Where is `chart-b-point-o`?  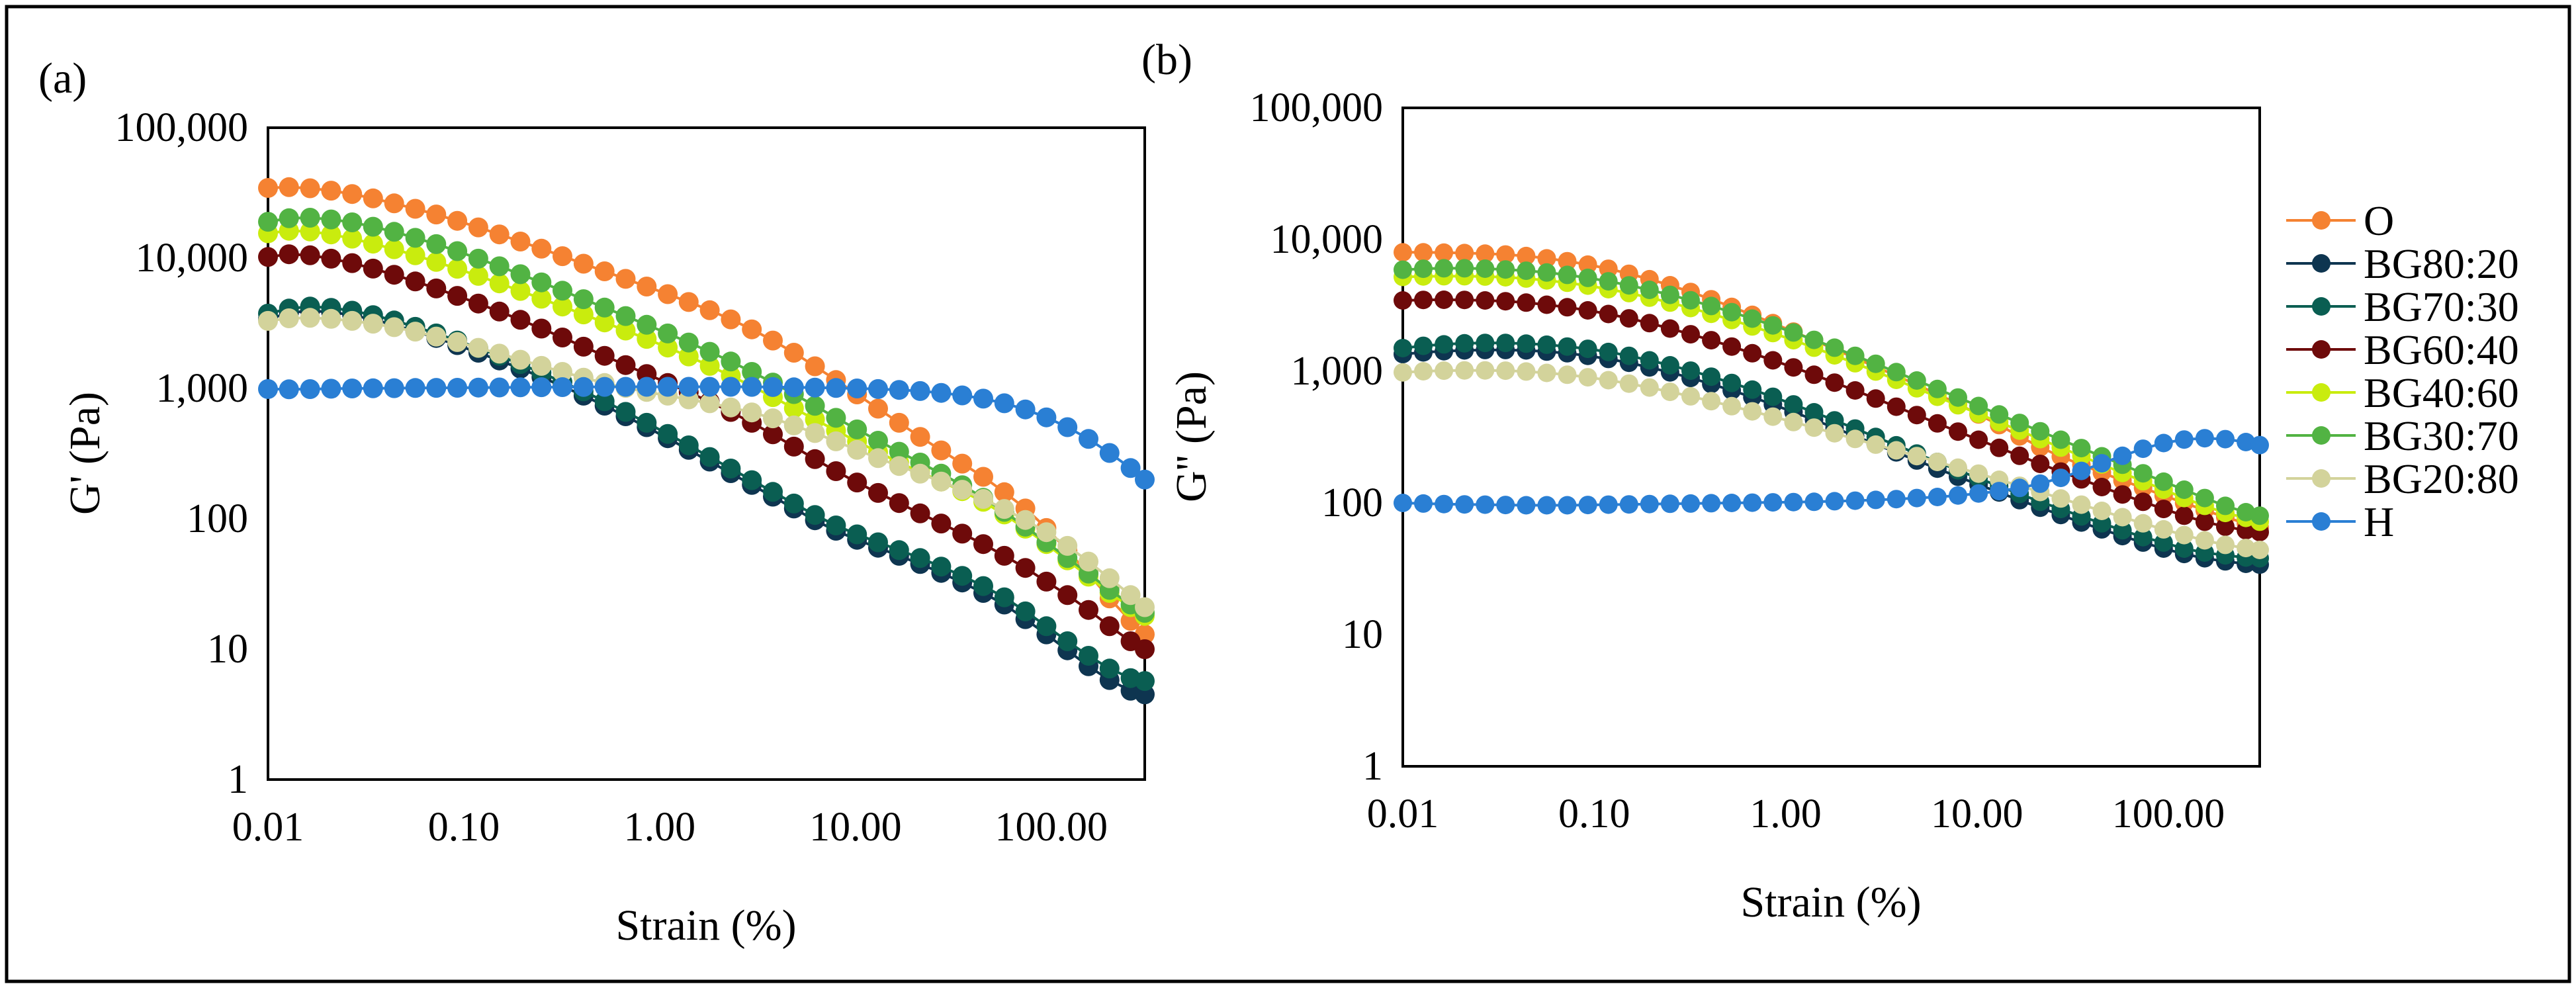
chart-b-point-o is located at coordinates (1485, 254).